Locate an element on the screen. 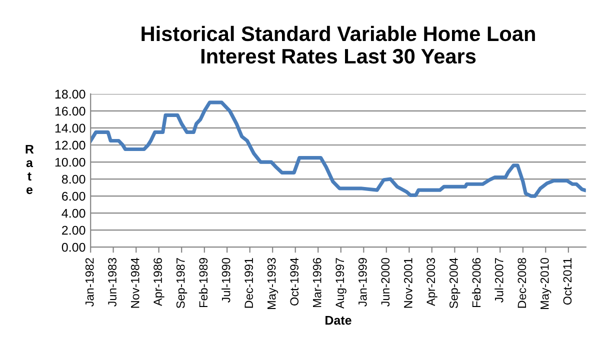 This screenshot has width=604, height=348. chart-title: Historical Standard Variable Home Loan Interest Rates Last 30 Years is located at coordinates (338, 45).